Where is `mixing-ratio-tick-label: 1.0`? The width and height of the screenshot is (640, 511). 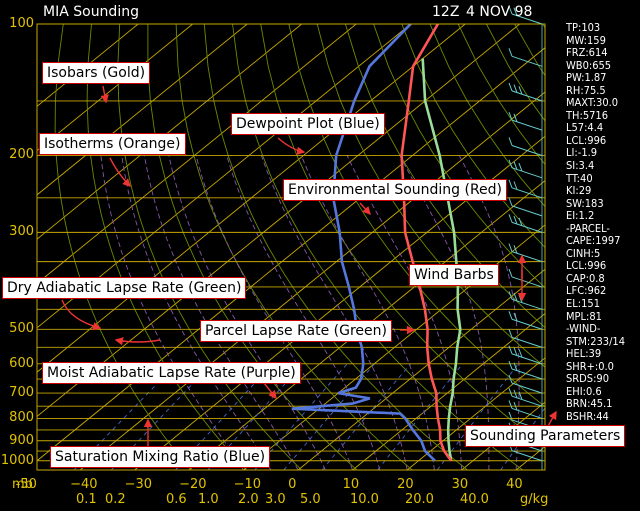 mixing-ratio-tick-label: 1.0 is located at coordinates (208, 499).